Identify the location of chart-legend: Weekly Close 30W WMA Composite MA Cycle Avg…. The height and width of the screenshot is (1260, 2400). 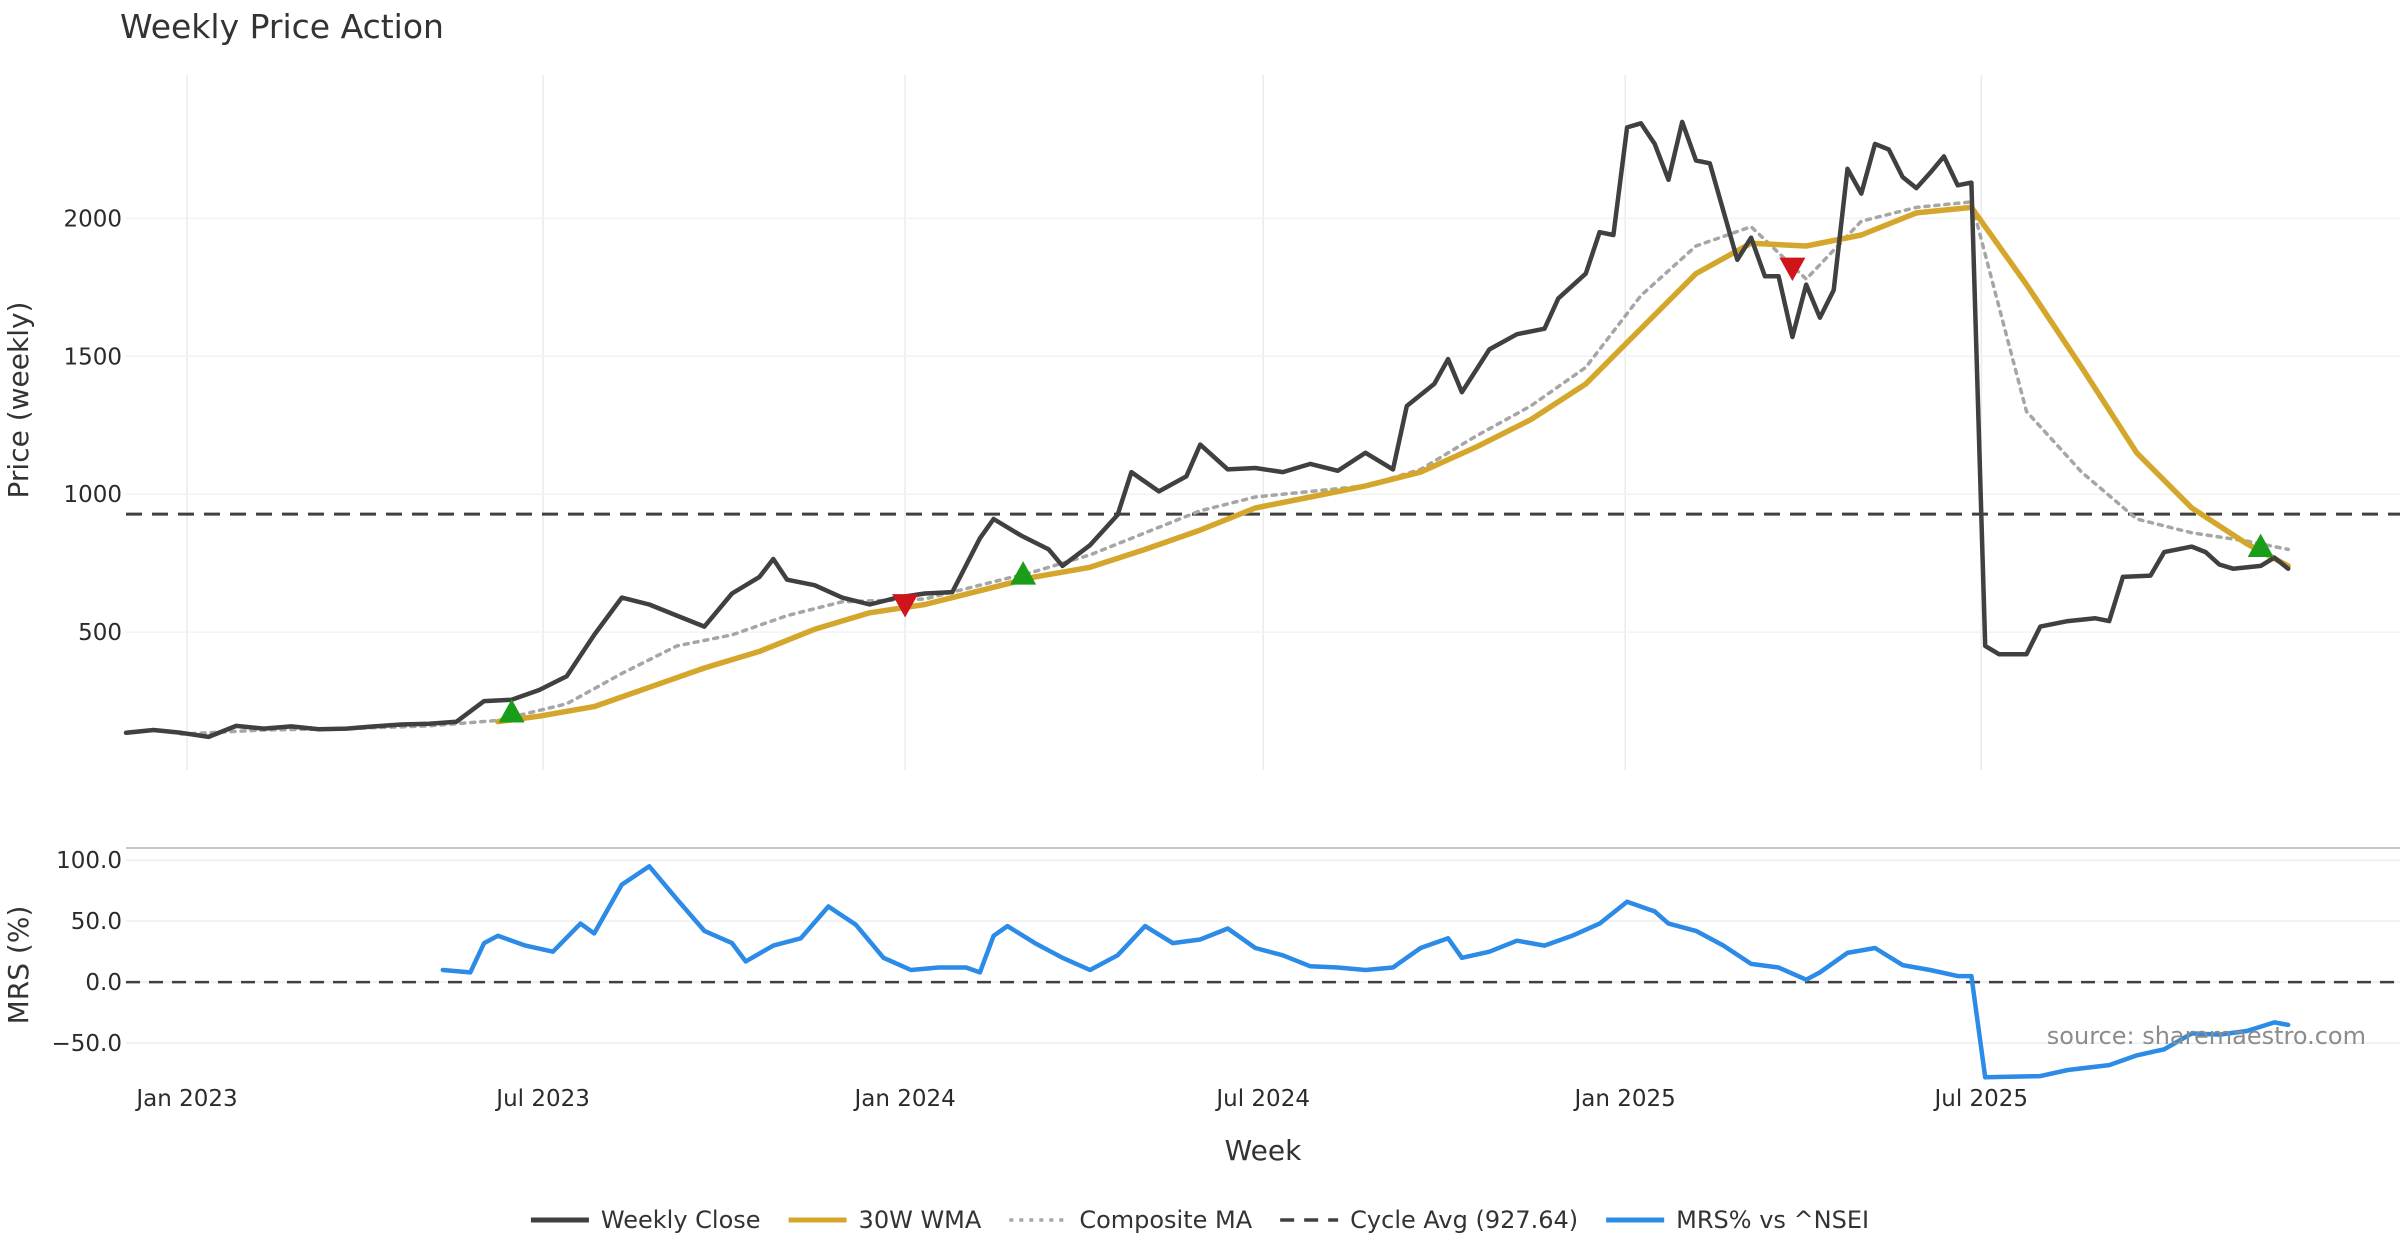
(1199, 1220).